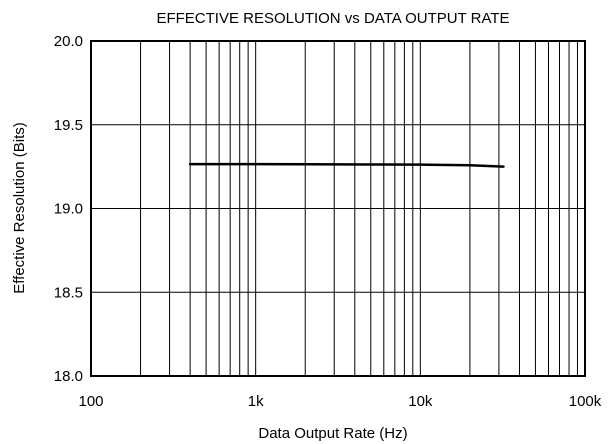 Image resolution: width=616 pixels, height=444 pixels. What do you see at coordinates (68, 376) in the screenshot?
I see `y-tick-label: 18.0` at bounding box center [68, 376].